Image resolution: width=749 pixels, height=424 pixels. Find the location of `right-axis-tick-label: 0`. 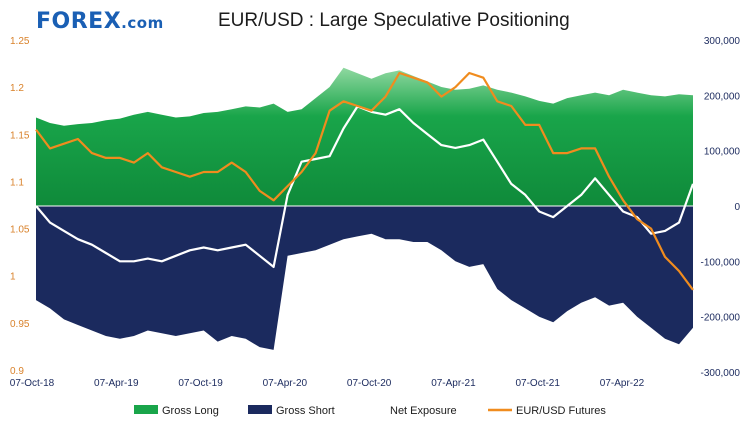

right-axis-tick-label: 0 is located at coordinates (737, 207).